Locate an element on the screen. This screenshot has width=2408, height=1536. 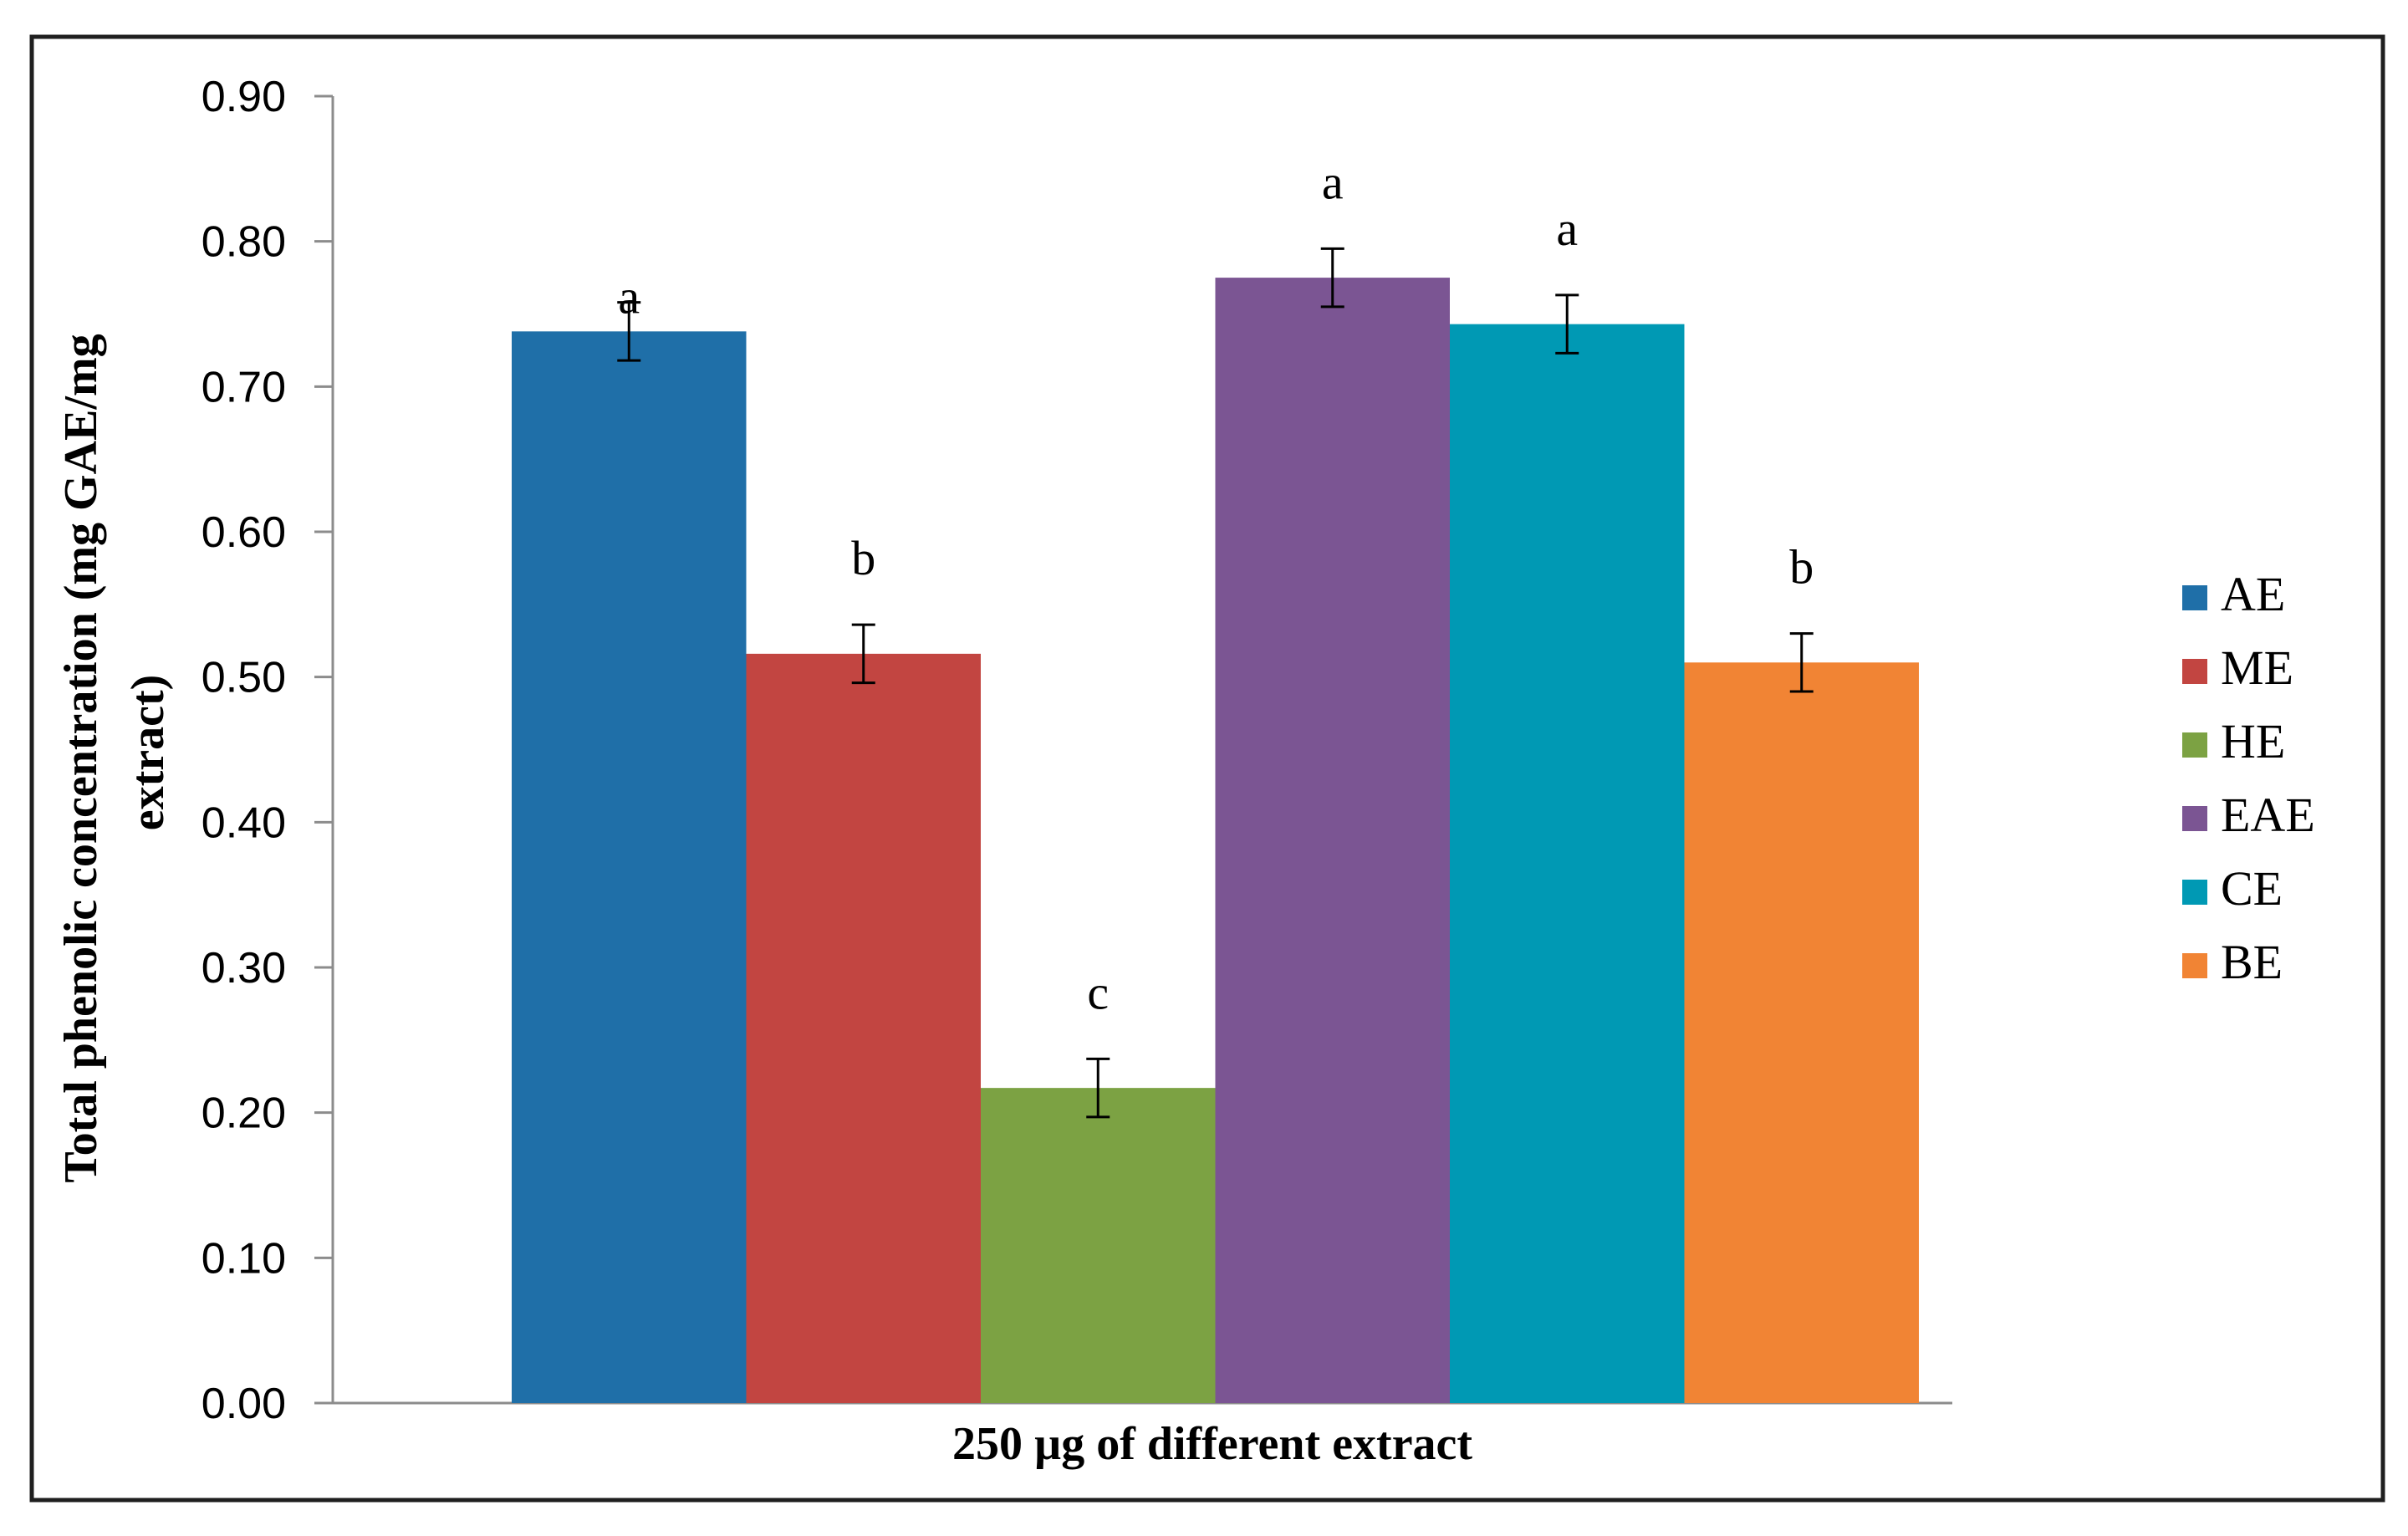
legend-label-he: HE is located at coordinates (2253, 741).